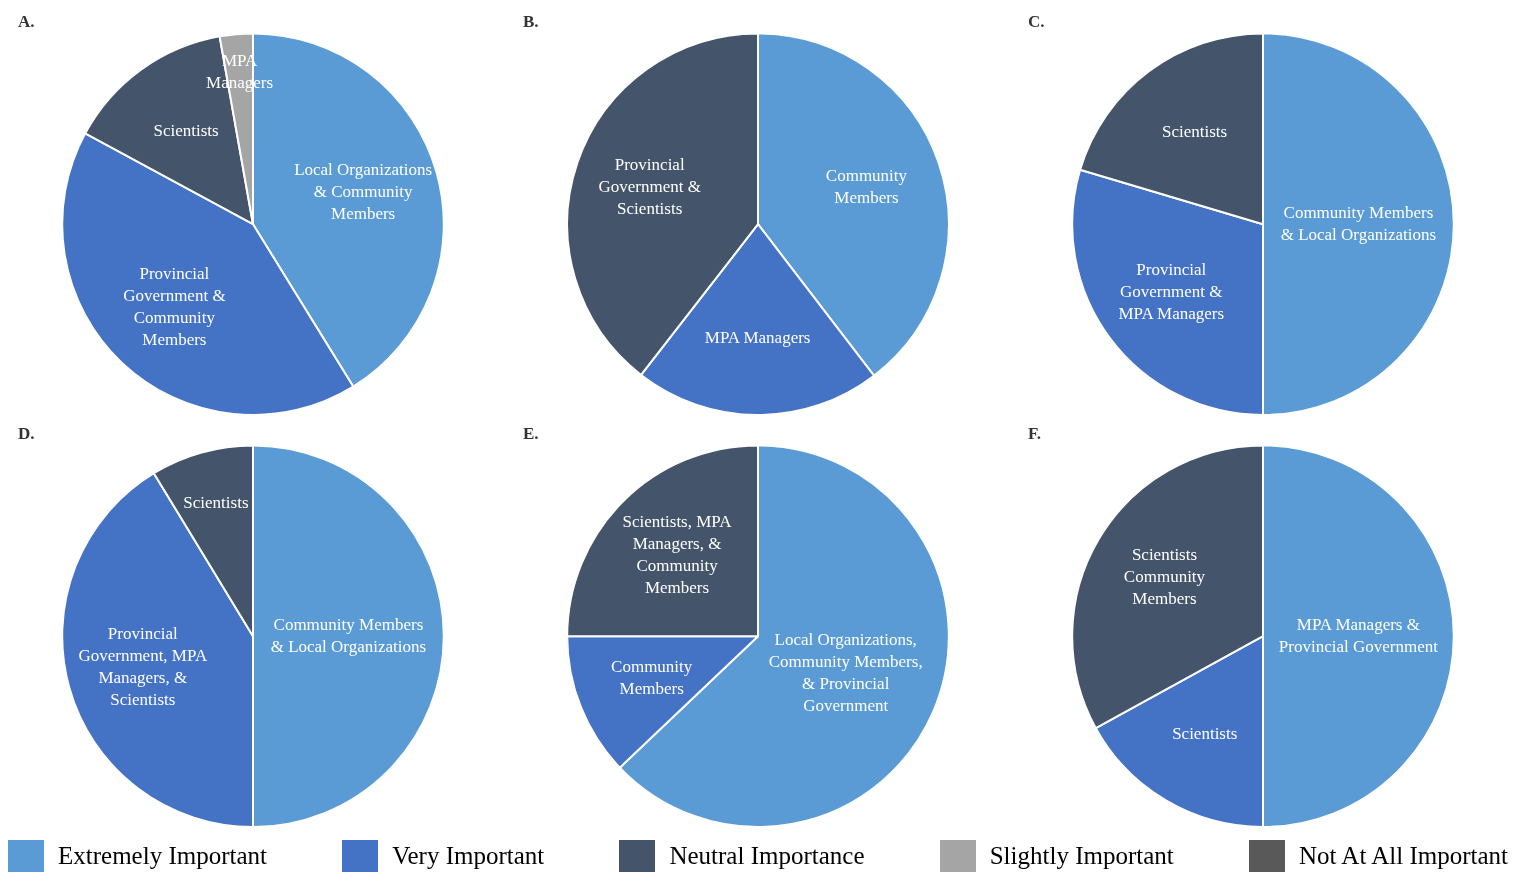 Image resolution: width=1536 pixels, height=882 pixels. Describe the element at coordinates (1358, 635) in the screenshot. I see `slice-label: MPA Managers & Provincial Government` at that location.